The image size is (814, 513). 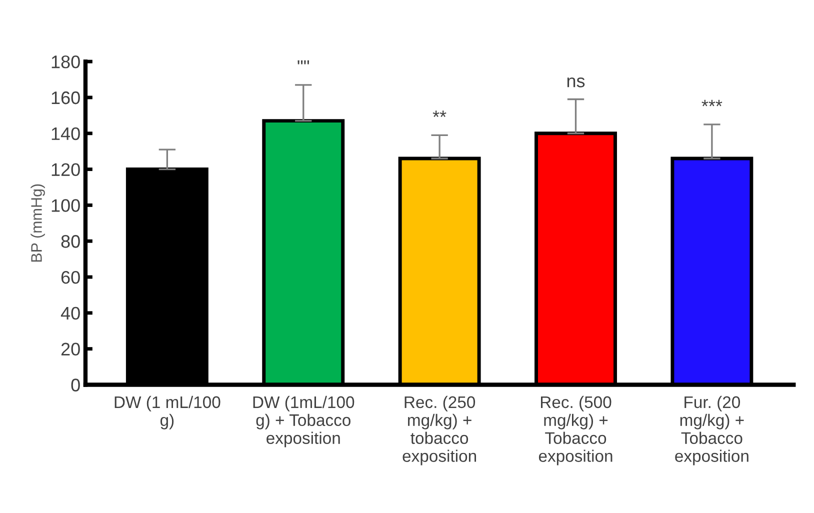 What do you see at coordinates (712, 103) in the screenshot?
I see `annotation: ***` at bounding box center [712, 103].